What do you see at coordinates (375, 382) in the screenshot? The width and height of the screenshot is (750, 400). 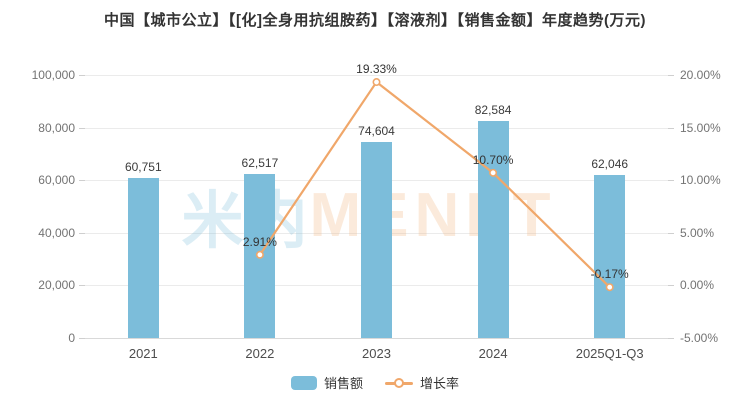 I see `legend: 销售额 增长率` at bounding box center [375, 382].